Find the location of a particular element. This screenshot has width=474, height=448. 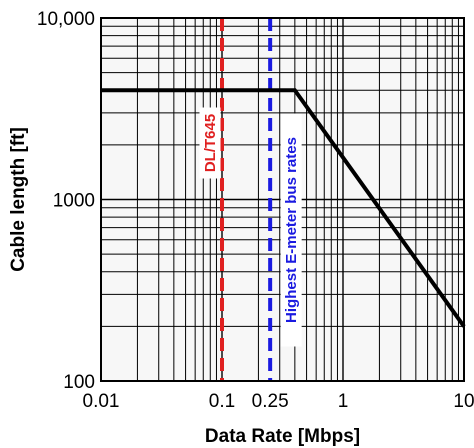

reference-line-label-text: Highest E-meter bus rates is located at coordinates (291, 230).